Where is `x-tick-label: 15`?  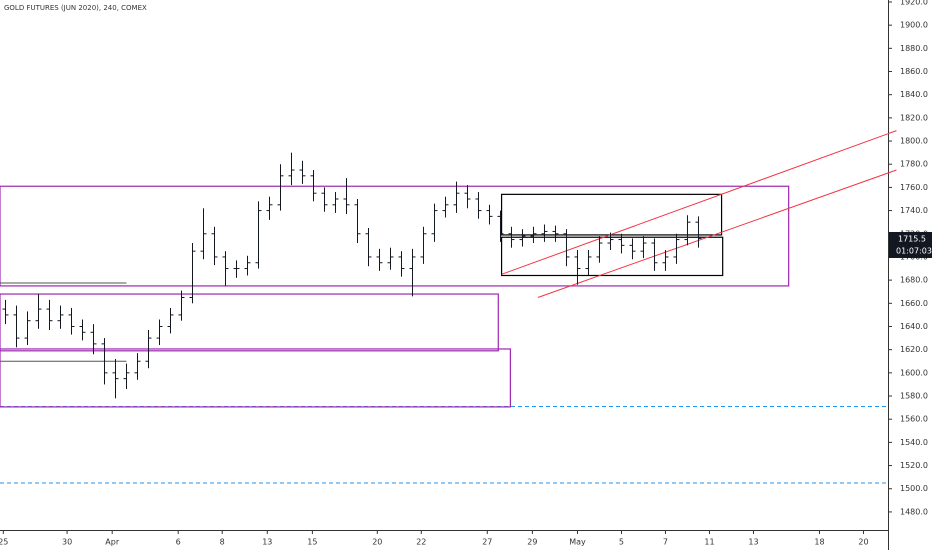 x-tick-label: 15 is located at coordinates (312, 542).